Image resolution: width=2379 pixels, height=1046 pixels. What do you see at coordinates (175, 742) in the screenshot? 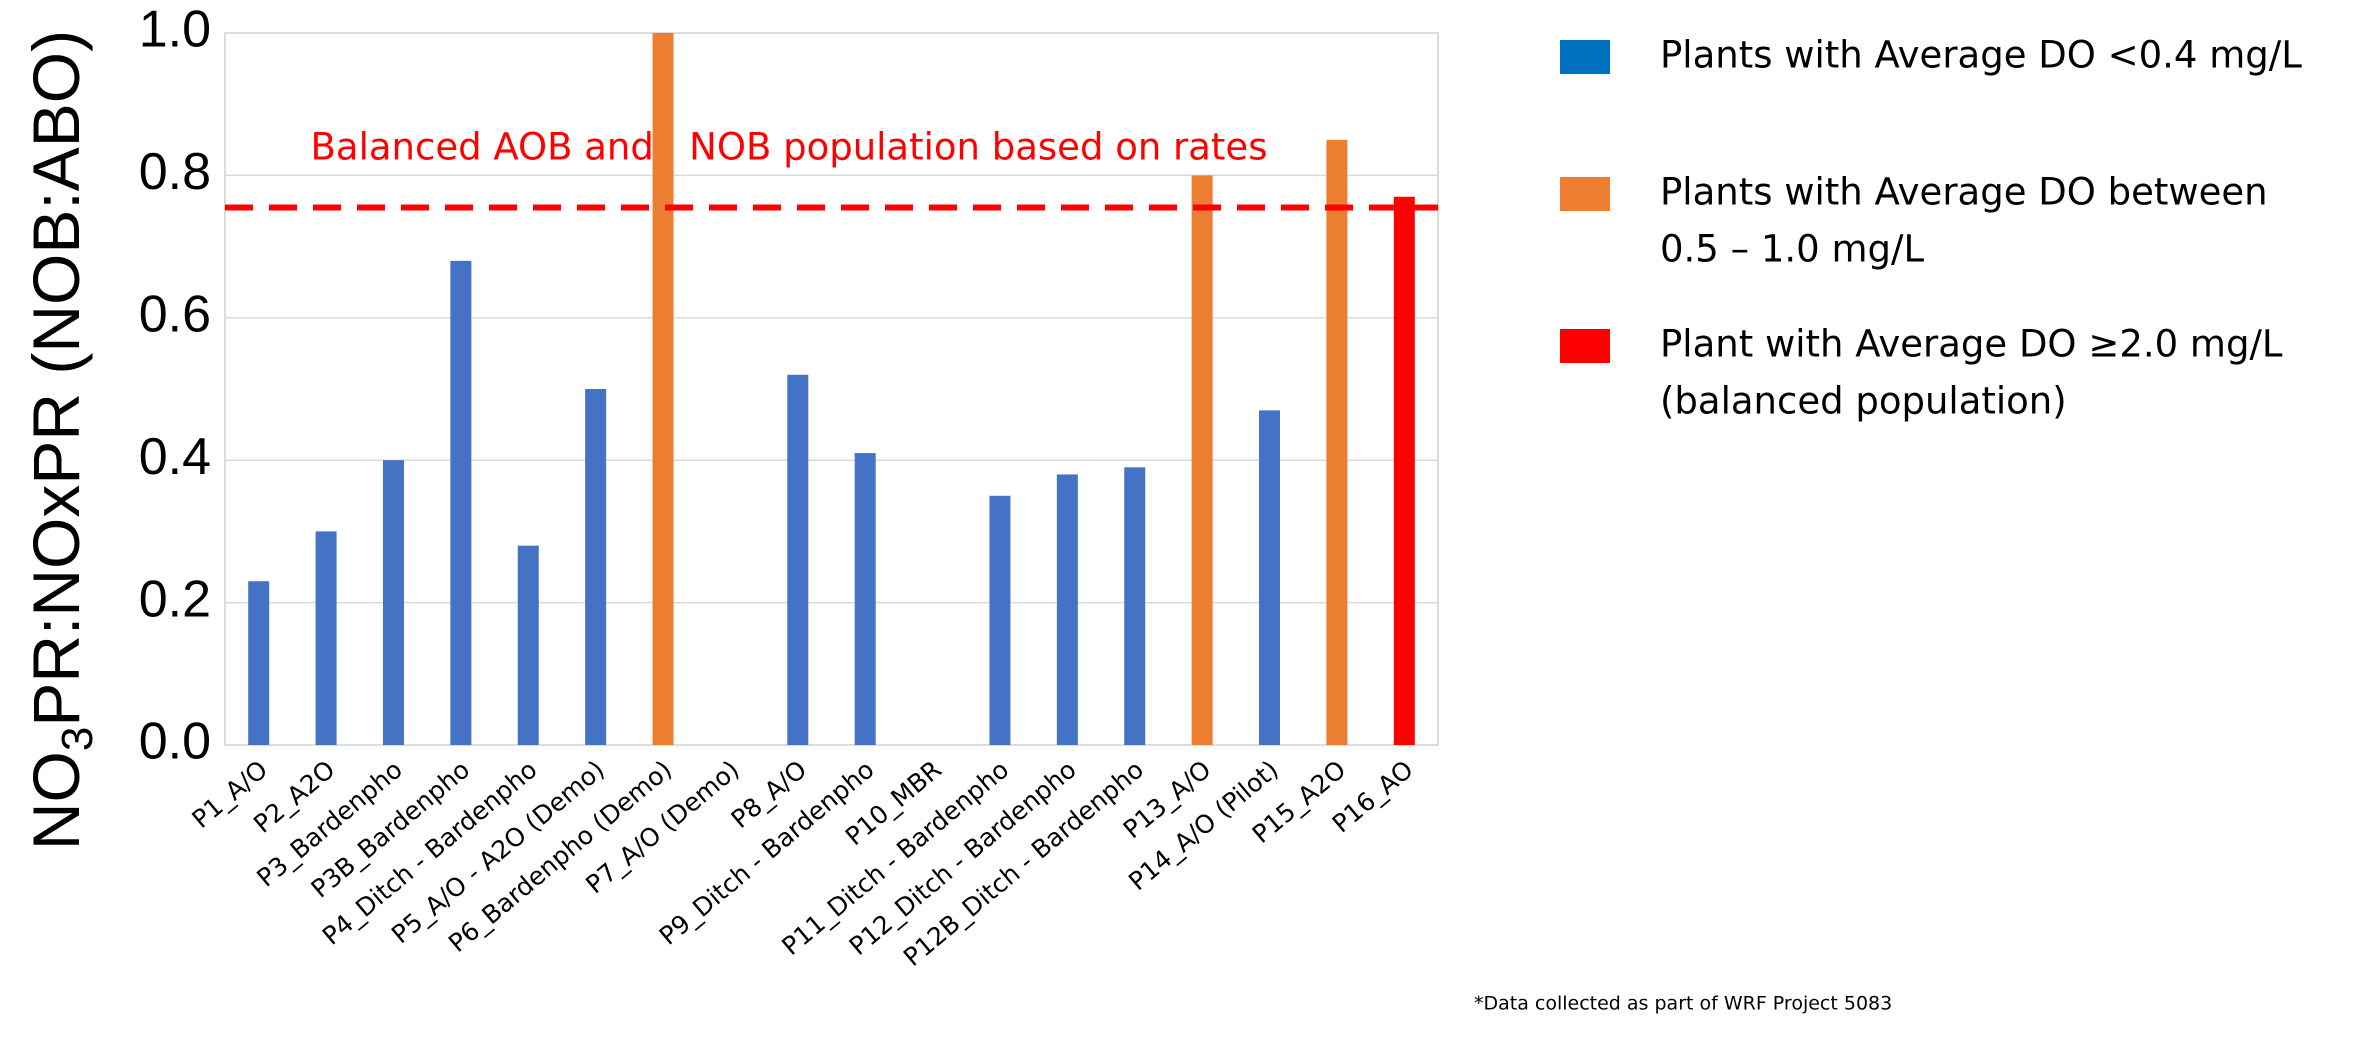
I see `y-tick-label: 0.0` at bounding box center [175, 742].